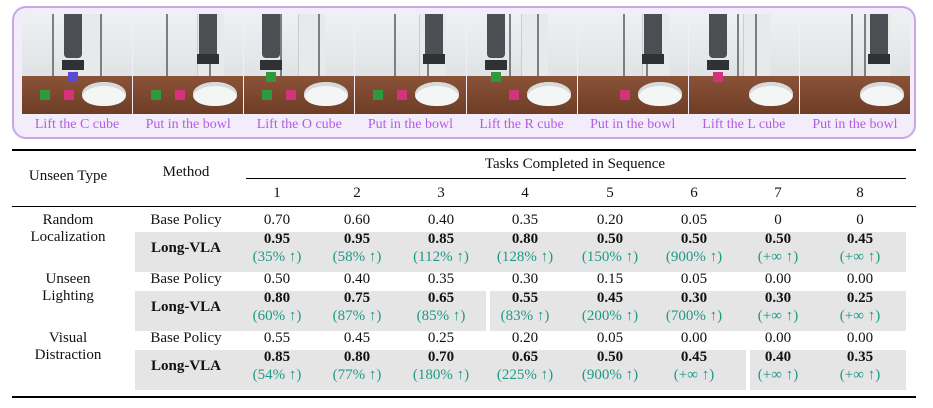 Image resolution: width=933 pixels, height=408 pixels. I want to click on unseen-type-label: Lighting, so click(68, 296).